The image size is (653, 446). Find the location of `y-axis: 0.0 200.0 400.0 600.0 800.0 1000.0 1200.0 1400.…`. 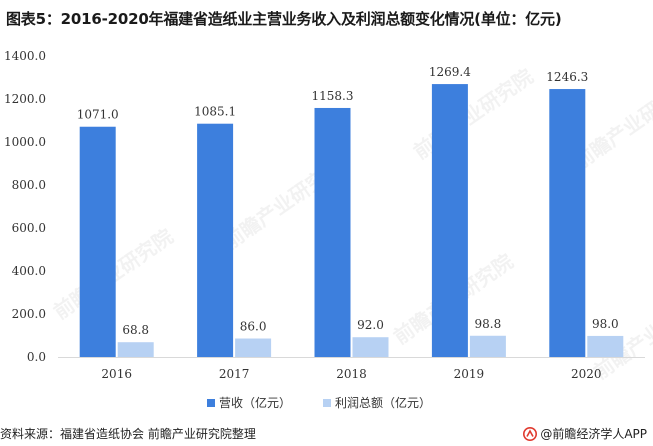

y-axis: 0.0 200.0 400.0 600.0 800.0 1000.0 1200.0 1400.… is located at coordinates (25, 206).